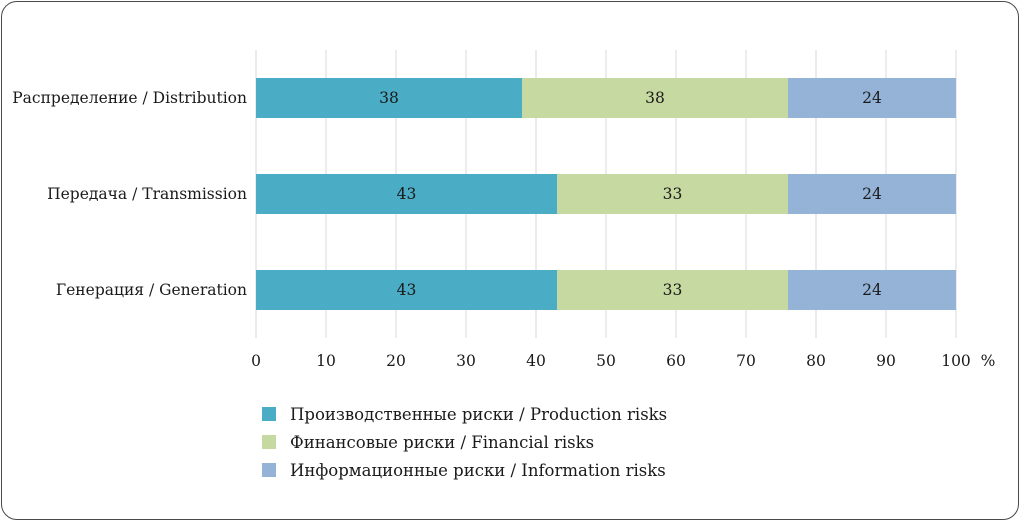  I want to click on x-tick-label: 60, so click(676, 361).